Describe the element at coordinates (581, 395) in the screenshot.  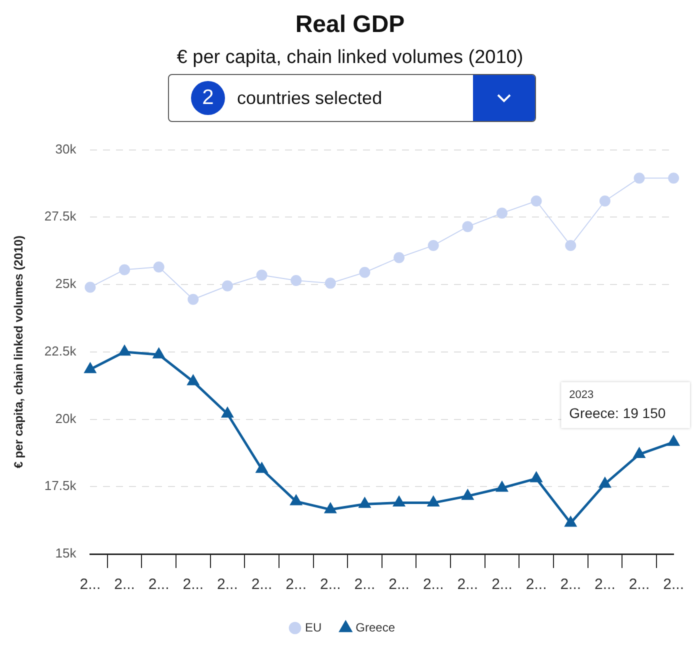
I see `annotation: 2023` at that location.